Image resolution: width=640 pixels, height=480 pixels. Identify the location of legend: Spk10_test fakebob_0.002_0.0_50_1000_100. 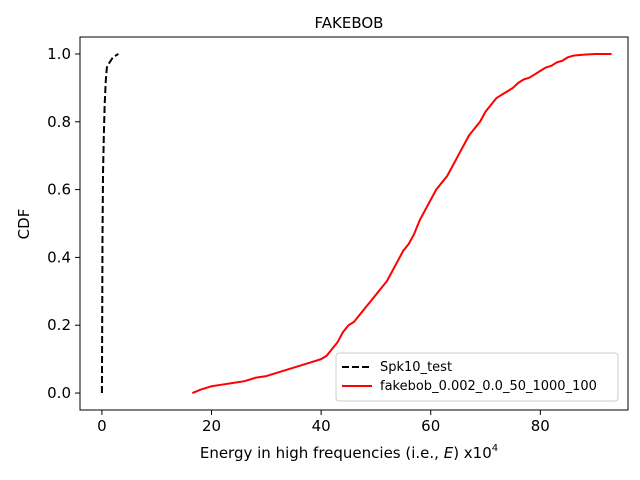
(477, 377).